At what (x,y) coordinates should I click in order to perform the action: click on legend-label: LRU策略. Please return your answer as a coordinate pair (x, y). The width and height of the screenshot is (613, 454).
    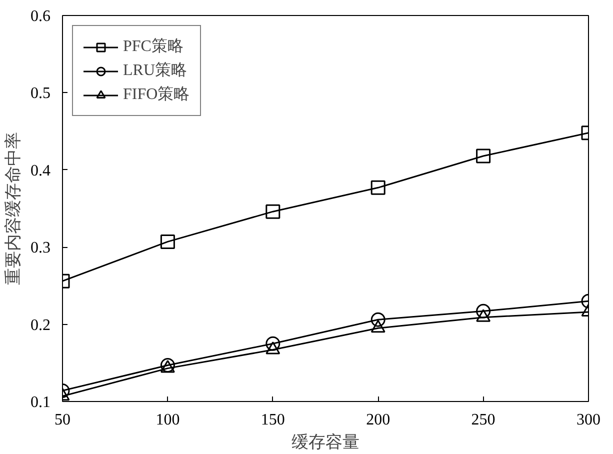
    Looking at the image, I should click on (155, 71).